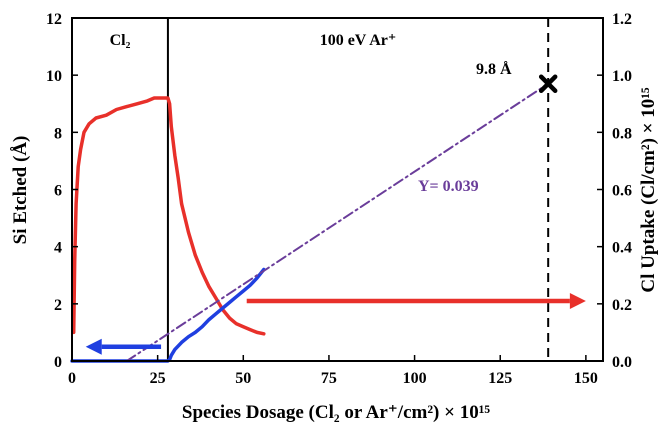 The width and height of the screenshot is (669, 425). Describe the element at coordinates (622, 305) in the screenshot. I see `y2-tick-label-1: 0.2` at that location.